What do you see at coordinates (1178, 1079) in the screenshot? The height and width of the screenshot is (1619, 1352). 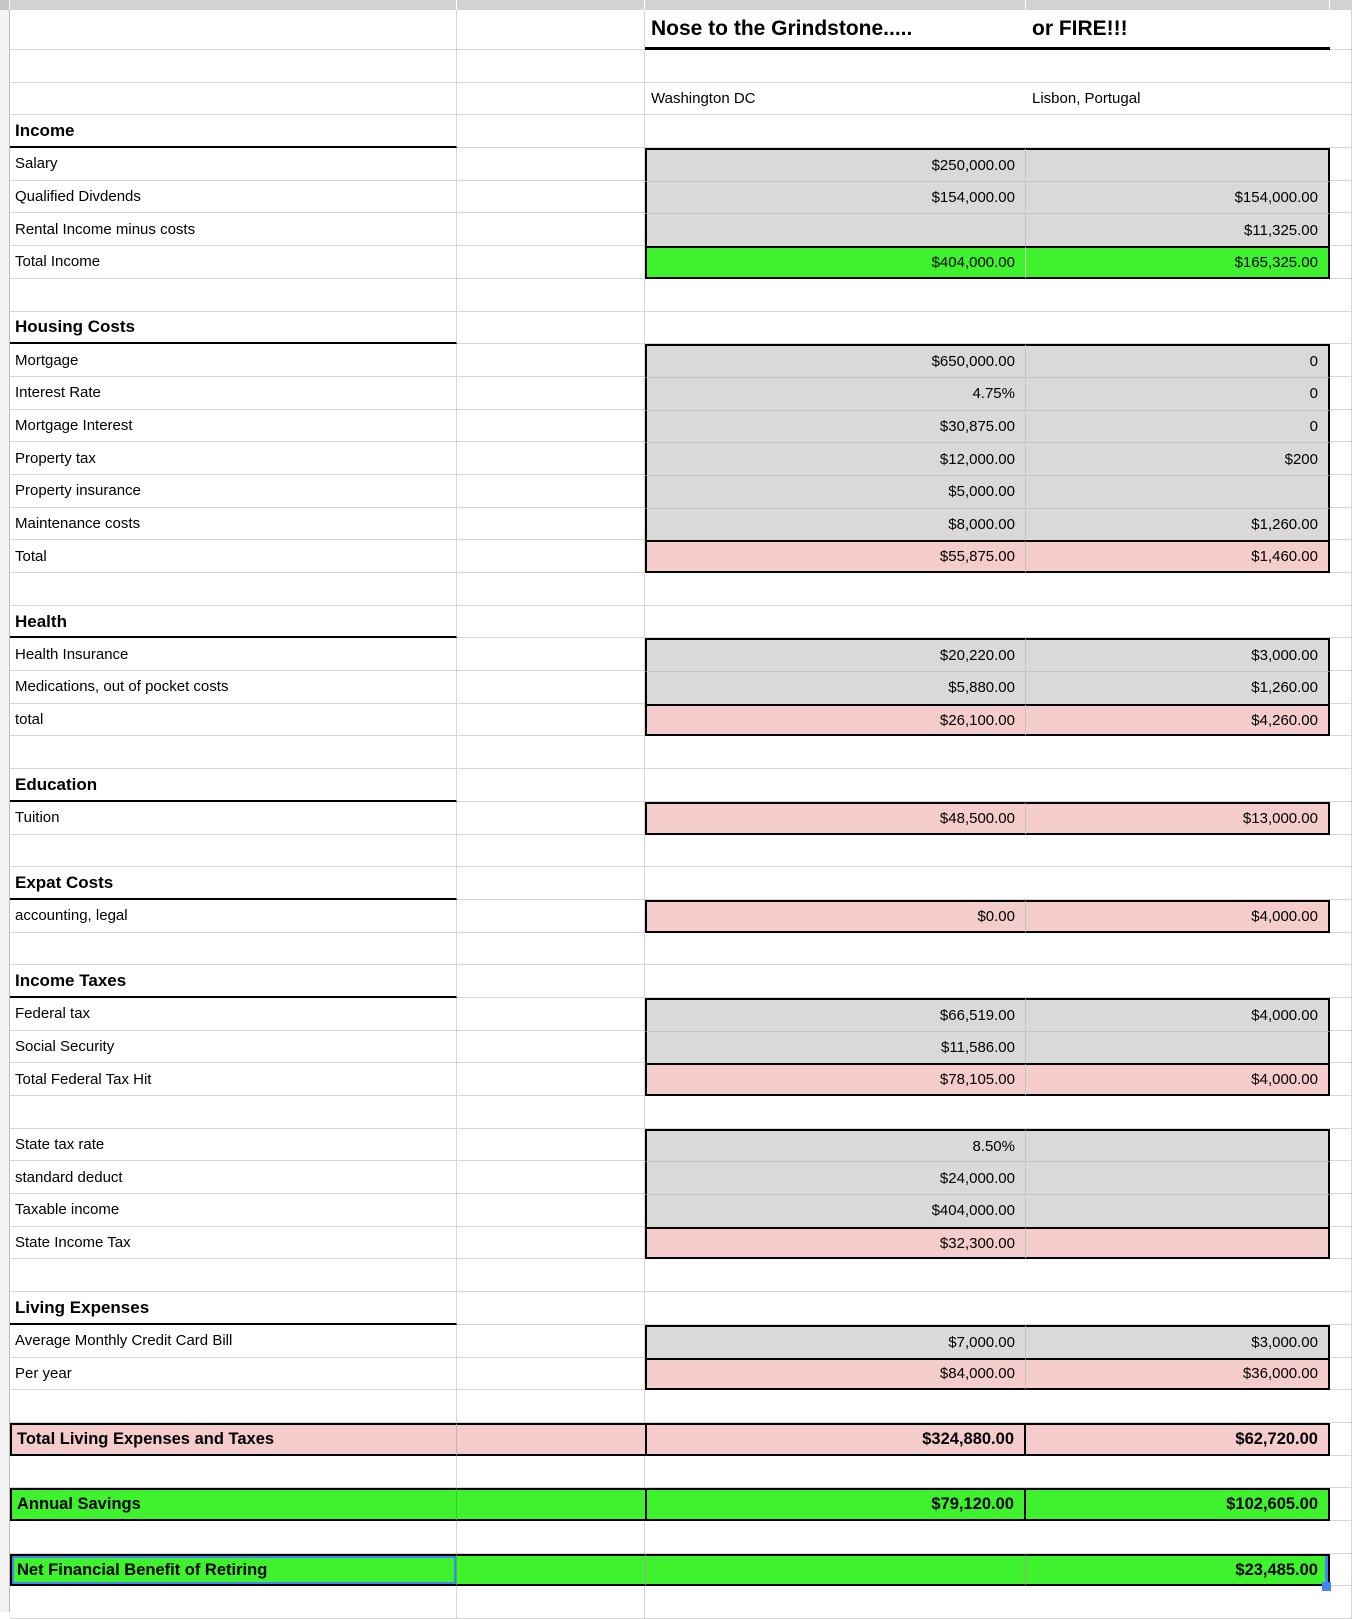 I see `lisbon-value-total-federal-tax-hit: $4,000.00` at bounding box center [1178, 1079].